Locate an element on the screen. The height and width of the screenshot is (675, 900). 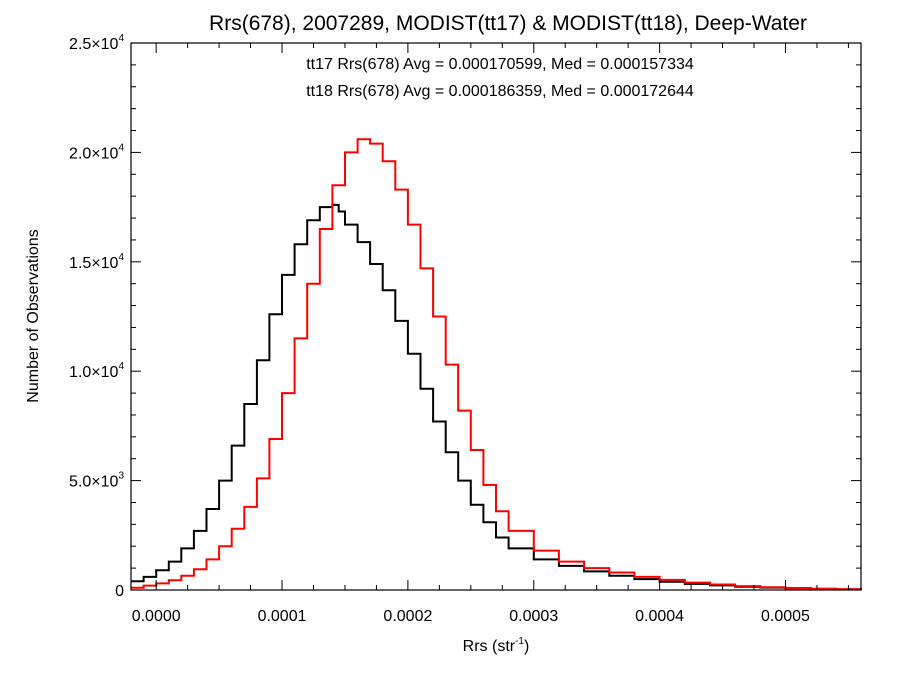
x-axis-label-close: ) is located at coordinates (526, 646).